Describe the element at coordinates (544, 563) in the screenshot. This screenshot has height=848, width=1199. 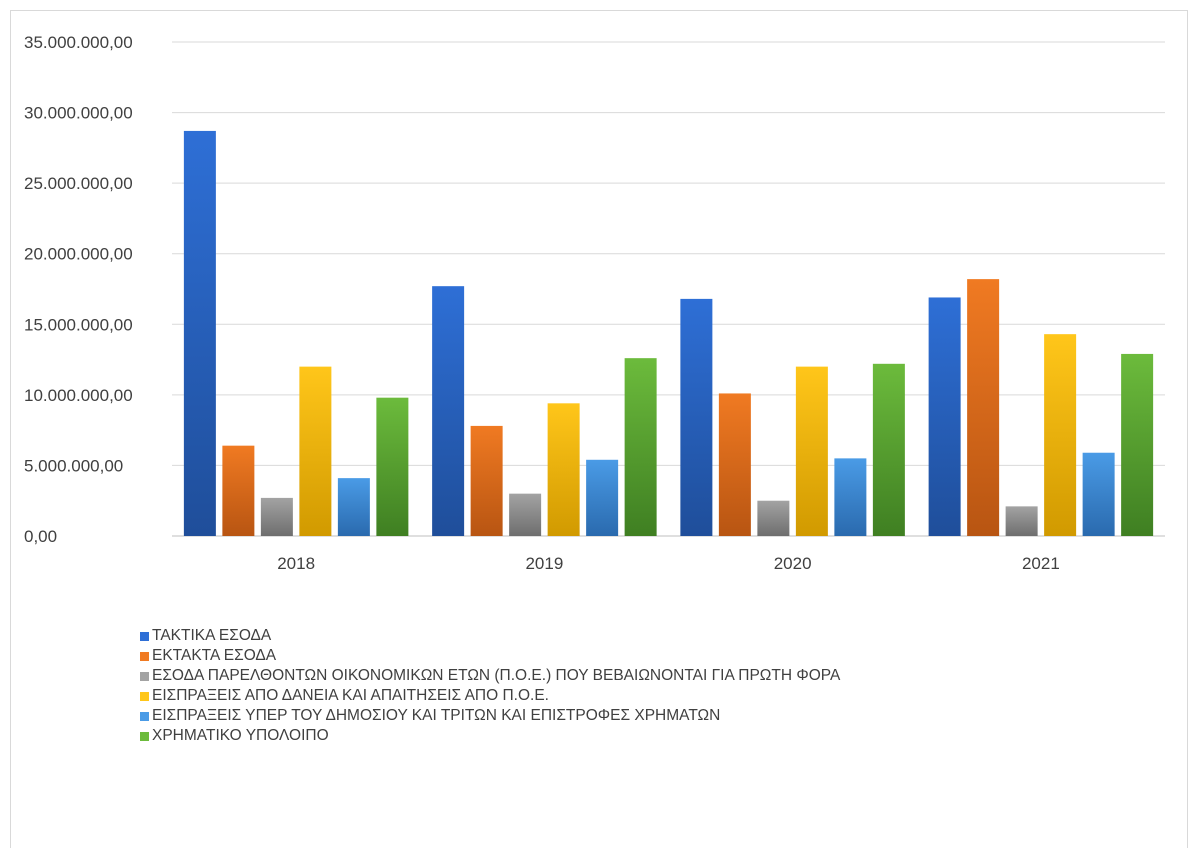
I see `x-category-label: 2019` at that location.